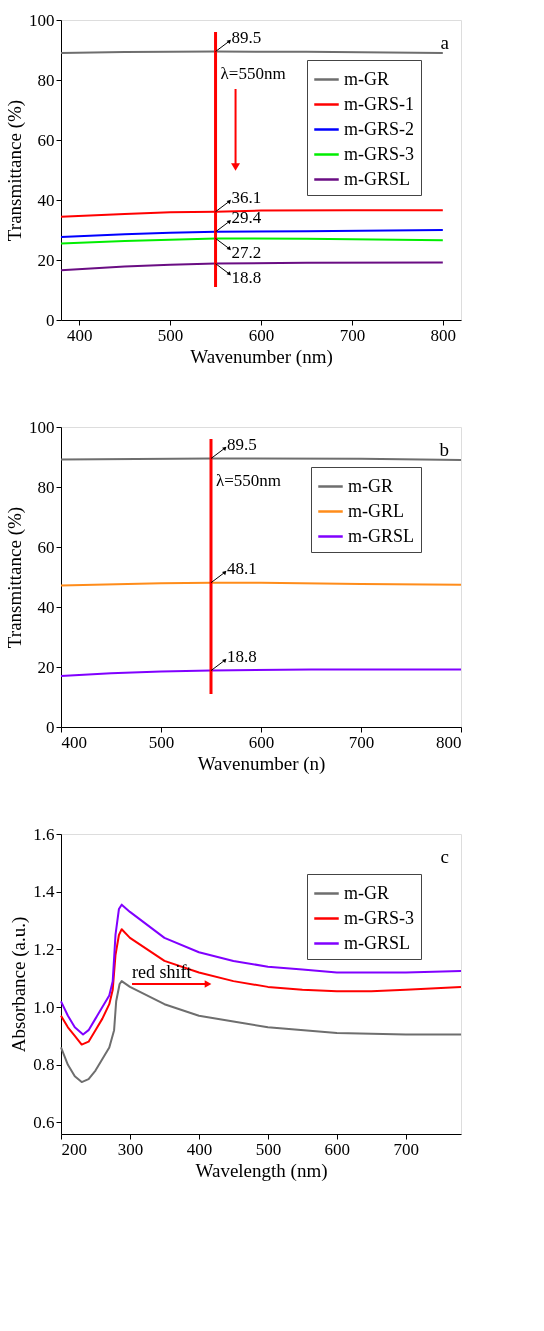 Image resolution: width=544 pixels, height=1331 pixels. What do you see at coordinates (379, 128) in the screenshot?
I see `legend-label: m-GRS-2` at bounding box center [379, 128].